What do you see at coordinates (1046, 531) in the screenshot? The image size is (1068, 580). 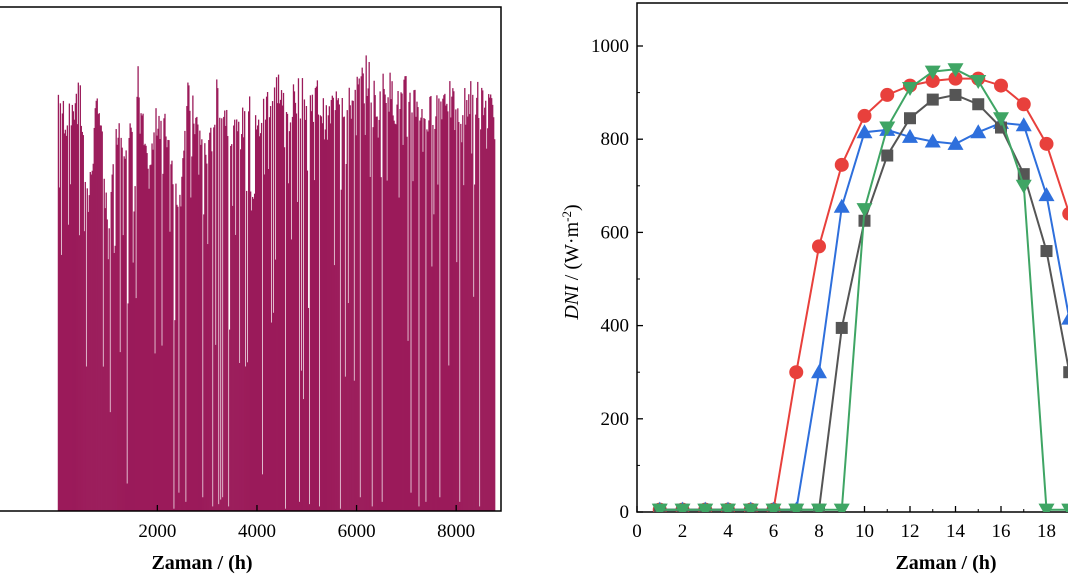 I see `x-tick-label: 18` at bounding box center [1046, 531].